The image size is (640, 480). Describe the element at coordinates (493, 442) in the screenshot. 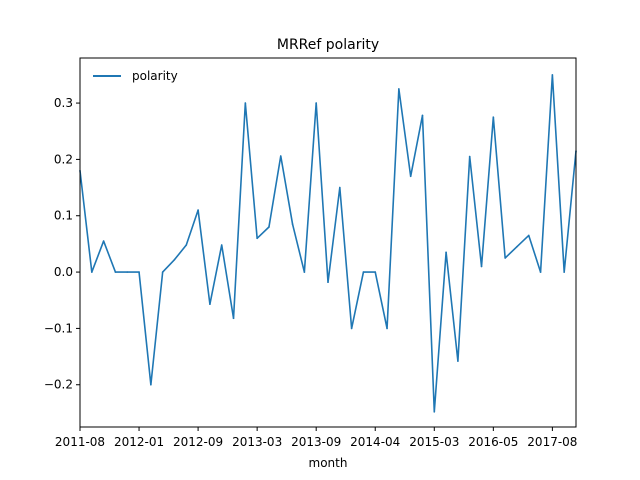

I see `x-tick-label: 2016-05` at that location.